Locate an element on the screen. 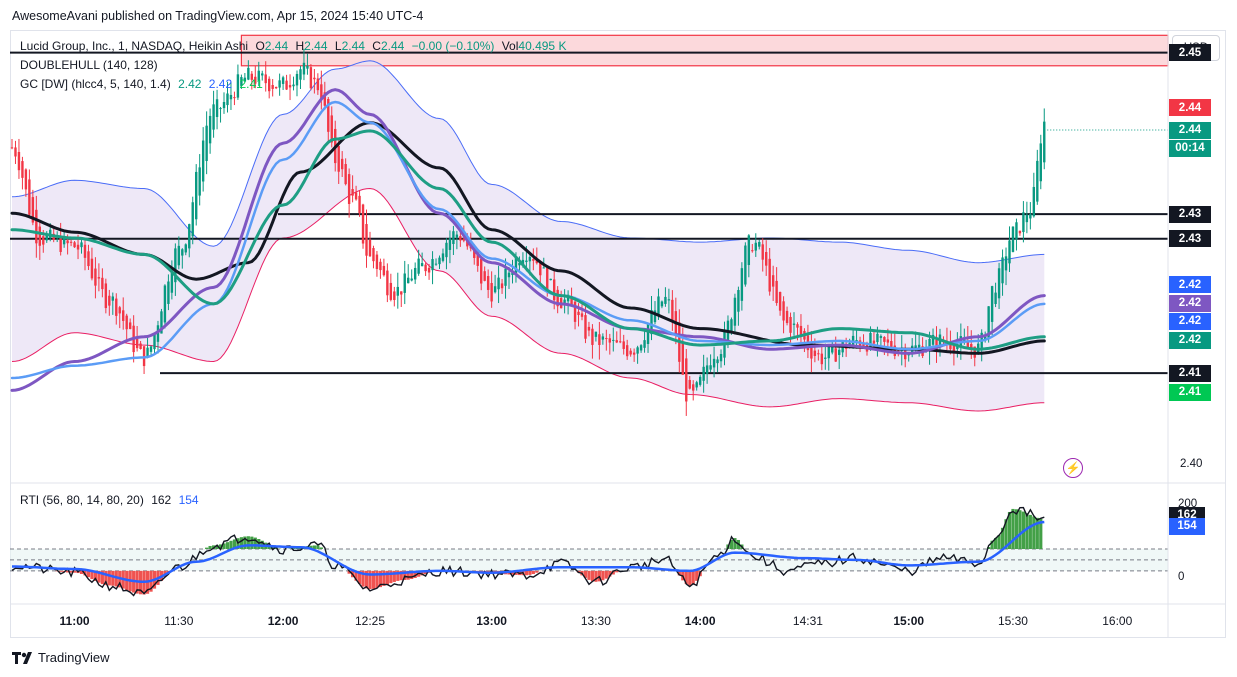  tradingview-logo: TradingView is located at coordinates (61, 657).